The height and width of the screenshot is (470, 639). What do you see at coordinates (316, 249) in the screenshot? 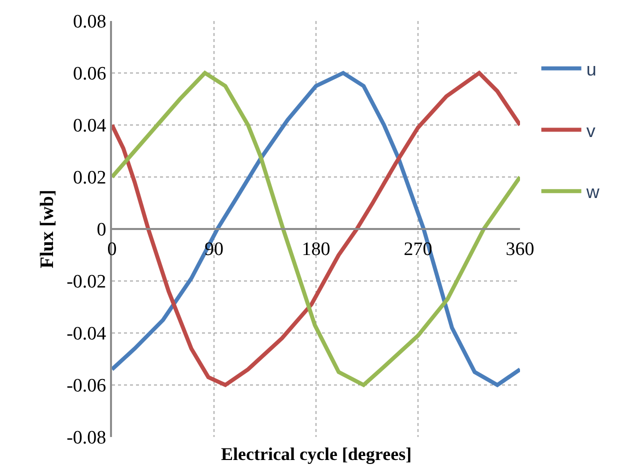
I see `x-tick-label: 180` at bounding box center [316, 249].